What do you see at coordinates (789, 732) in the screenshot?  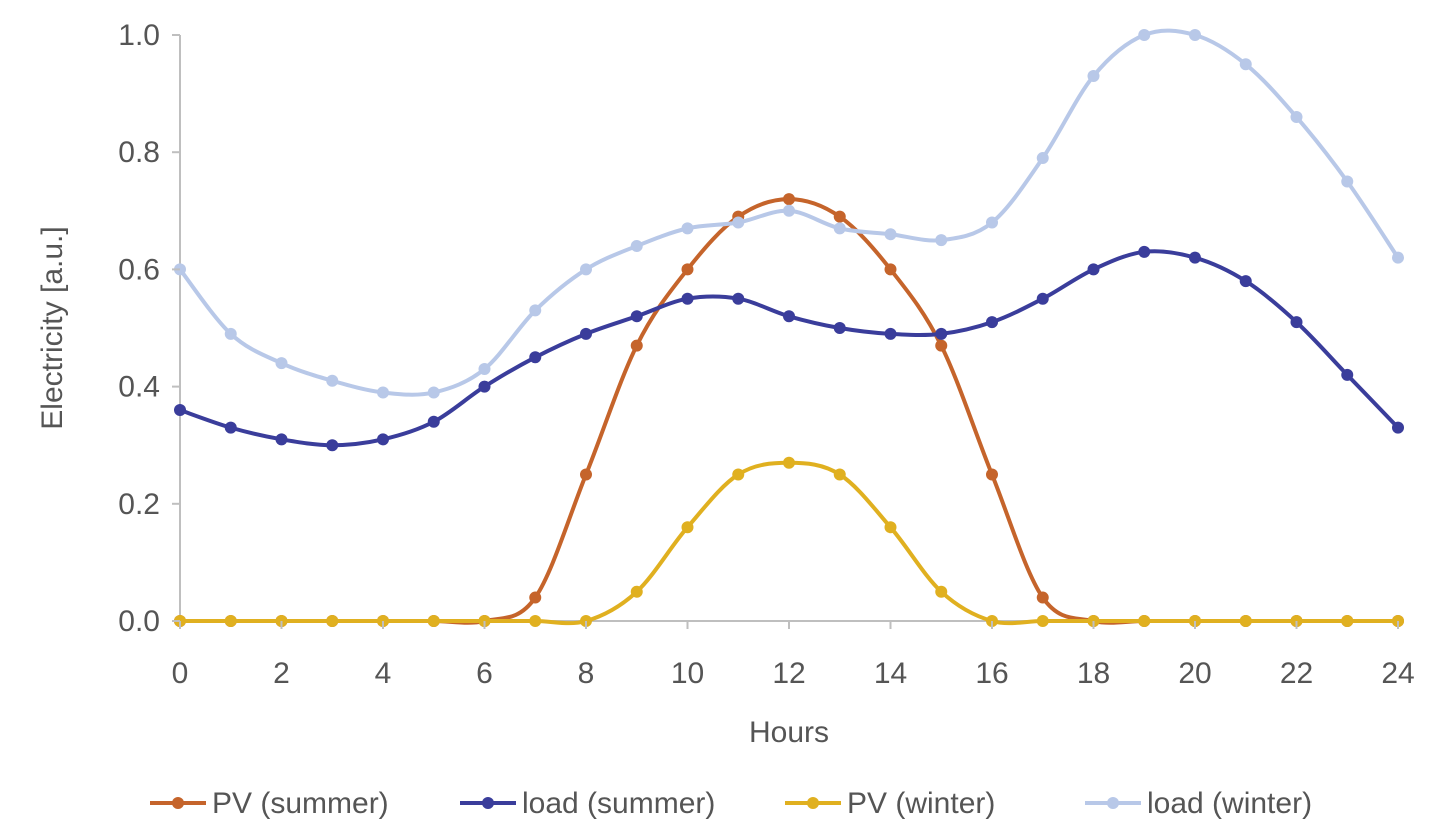 I see `x-axis-title: Hours` at bounding box center [789, 732].